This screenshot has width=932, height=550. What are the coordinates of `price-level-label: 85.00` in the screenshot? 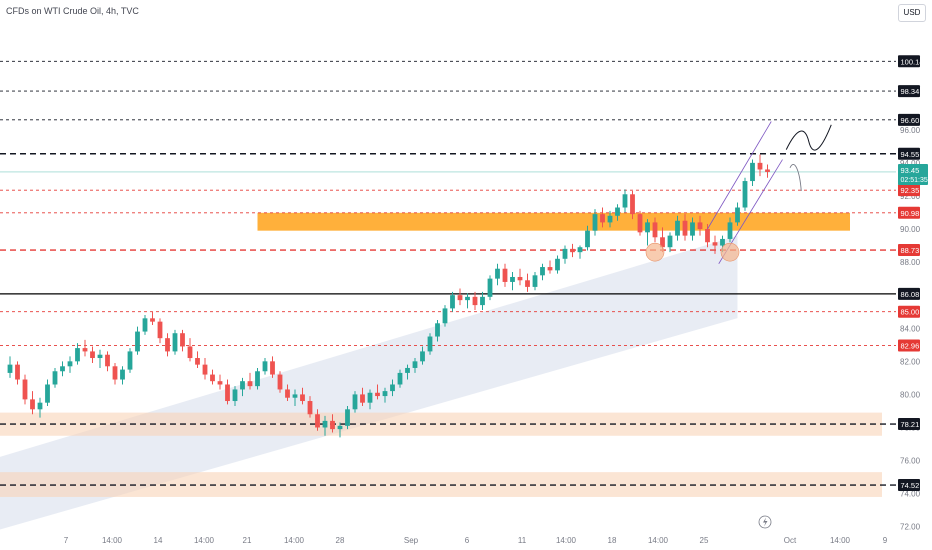 It's located at (910, 312).